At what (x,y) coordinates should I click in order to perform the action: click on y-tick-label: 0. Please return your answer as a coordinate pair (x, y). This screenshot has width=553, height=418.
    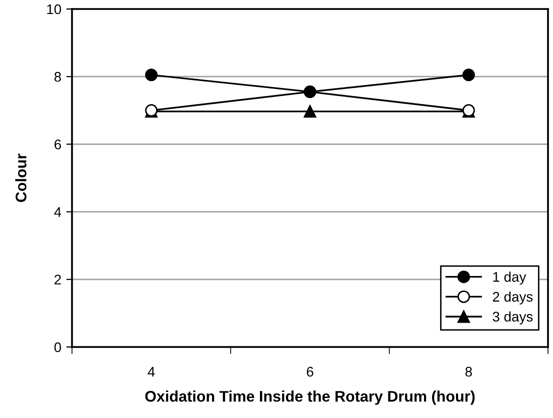
    Looking at the image, I should click on (58, 347).